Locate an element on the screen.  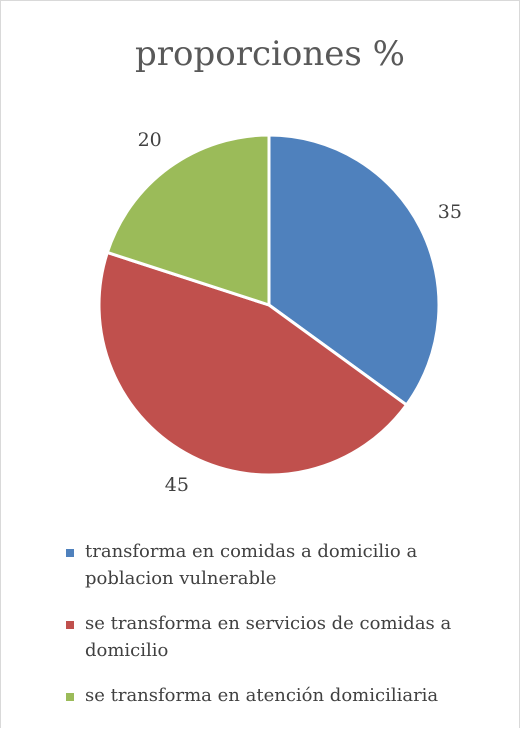
legend-label-2: se transforma en atención domiciliaria is located at coordinates (262, 695).